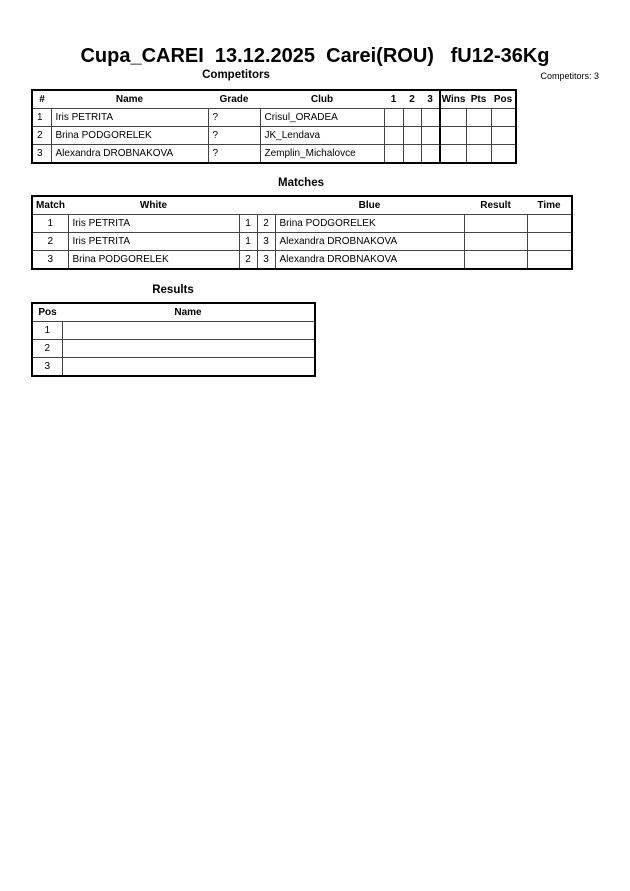 The image size is (630, 891). I want to click on table-row: 1, so click(173, 330).